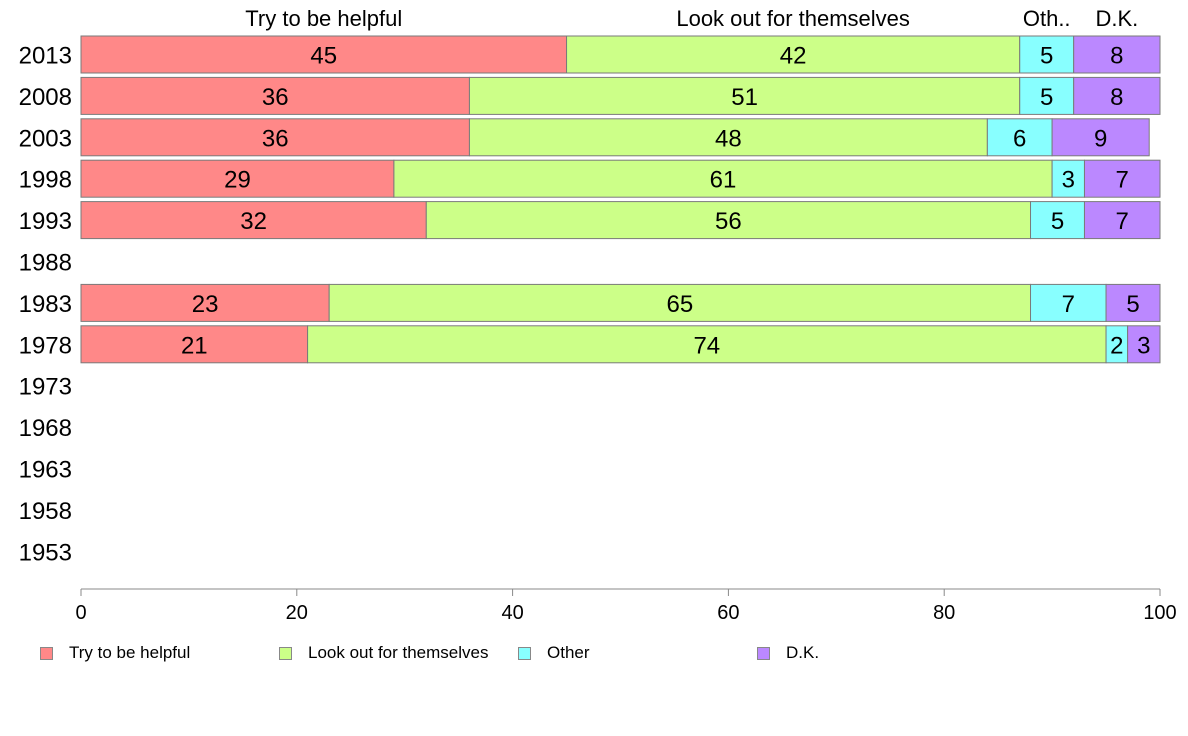  Describe the element at coordinates (793, 18) in the screenshot. I see `column-header-label: Look out for themselves` at that location.